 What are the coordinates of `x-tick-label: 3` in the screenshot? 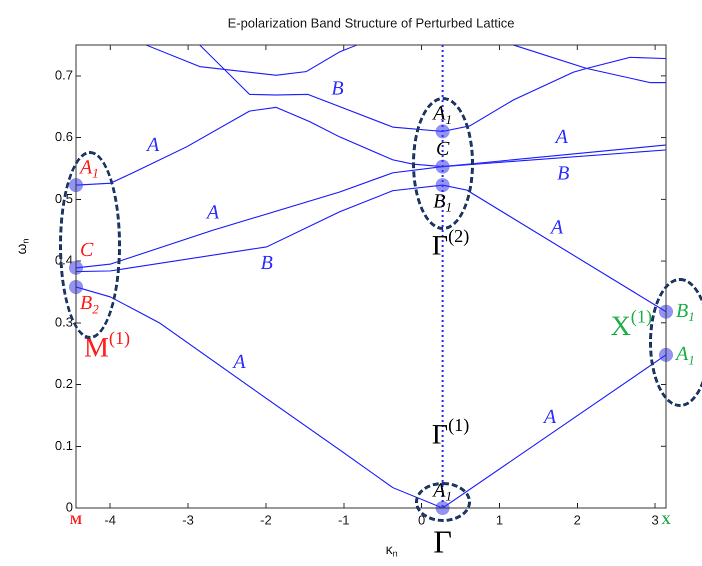 It's located at (655, 520).